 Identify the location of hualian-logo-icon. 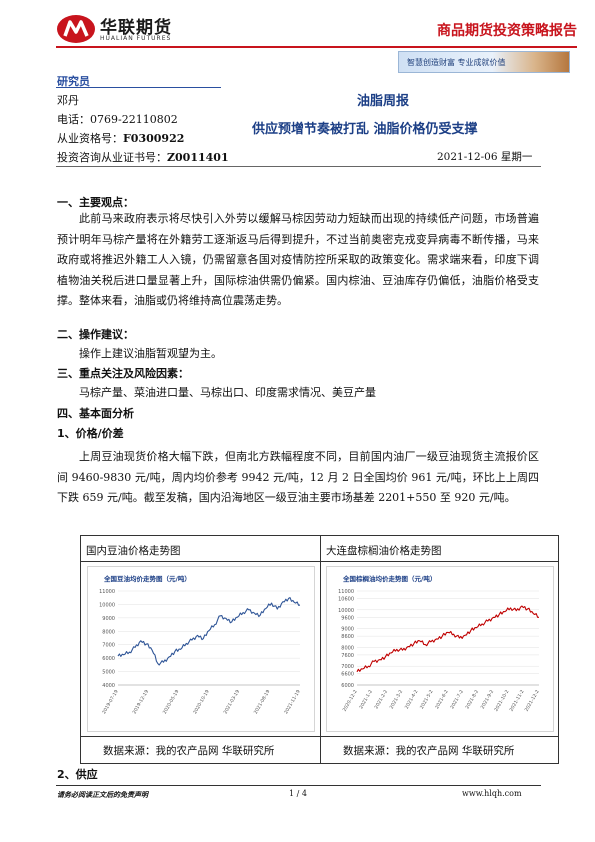
(76, 29).